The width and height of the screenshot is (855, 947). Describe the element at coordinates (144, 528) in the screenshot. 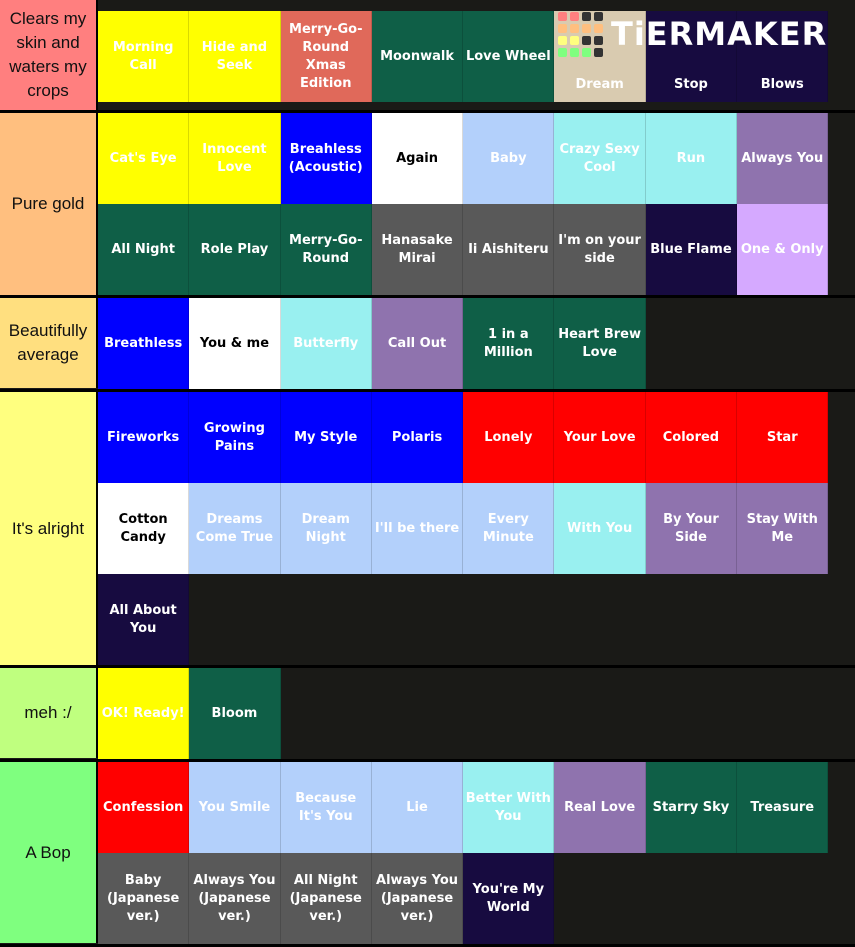

I see `tier-item: Cotton Candy` at that location.